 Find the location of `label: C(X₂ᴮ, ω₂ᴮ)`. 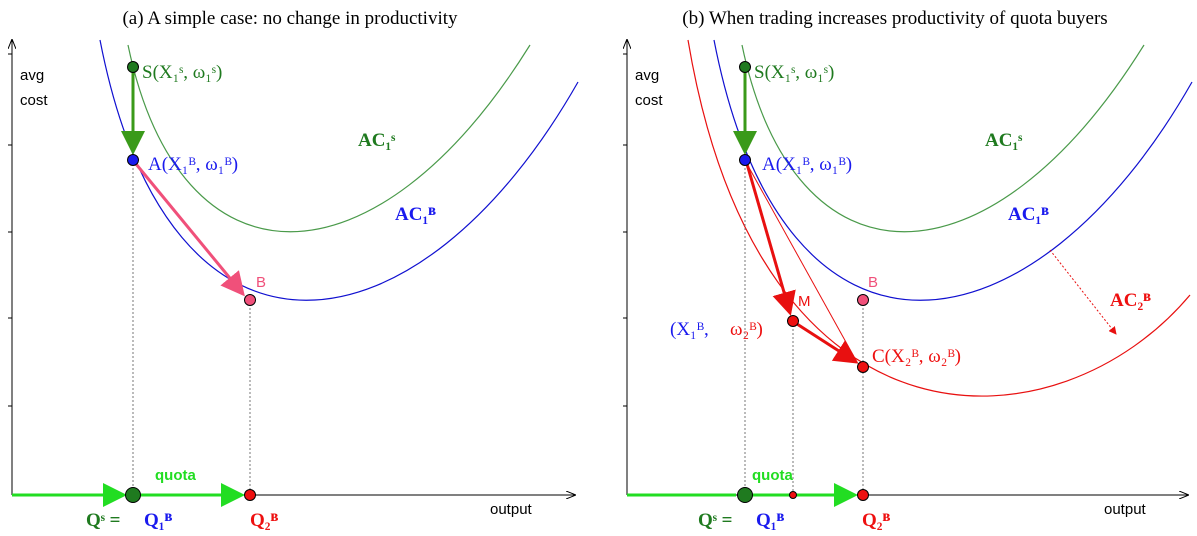

label: C(X₂ᴮ, ω₂ᴮ) is located at coordinates (916, 356).